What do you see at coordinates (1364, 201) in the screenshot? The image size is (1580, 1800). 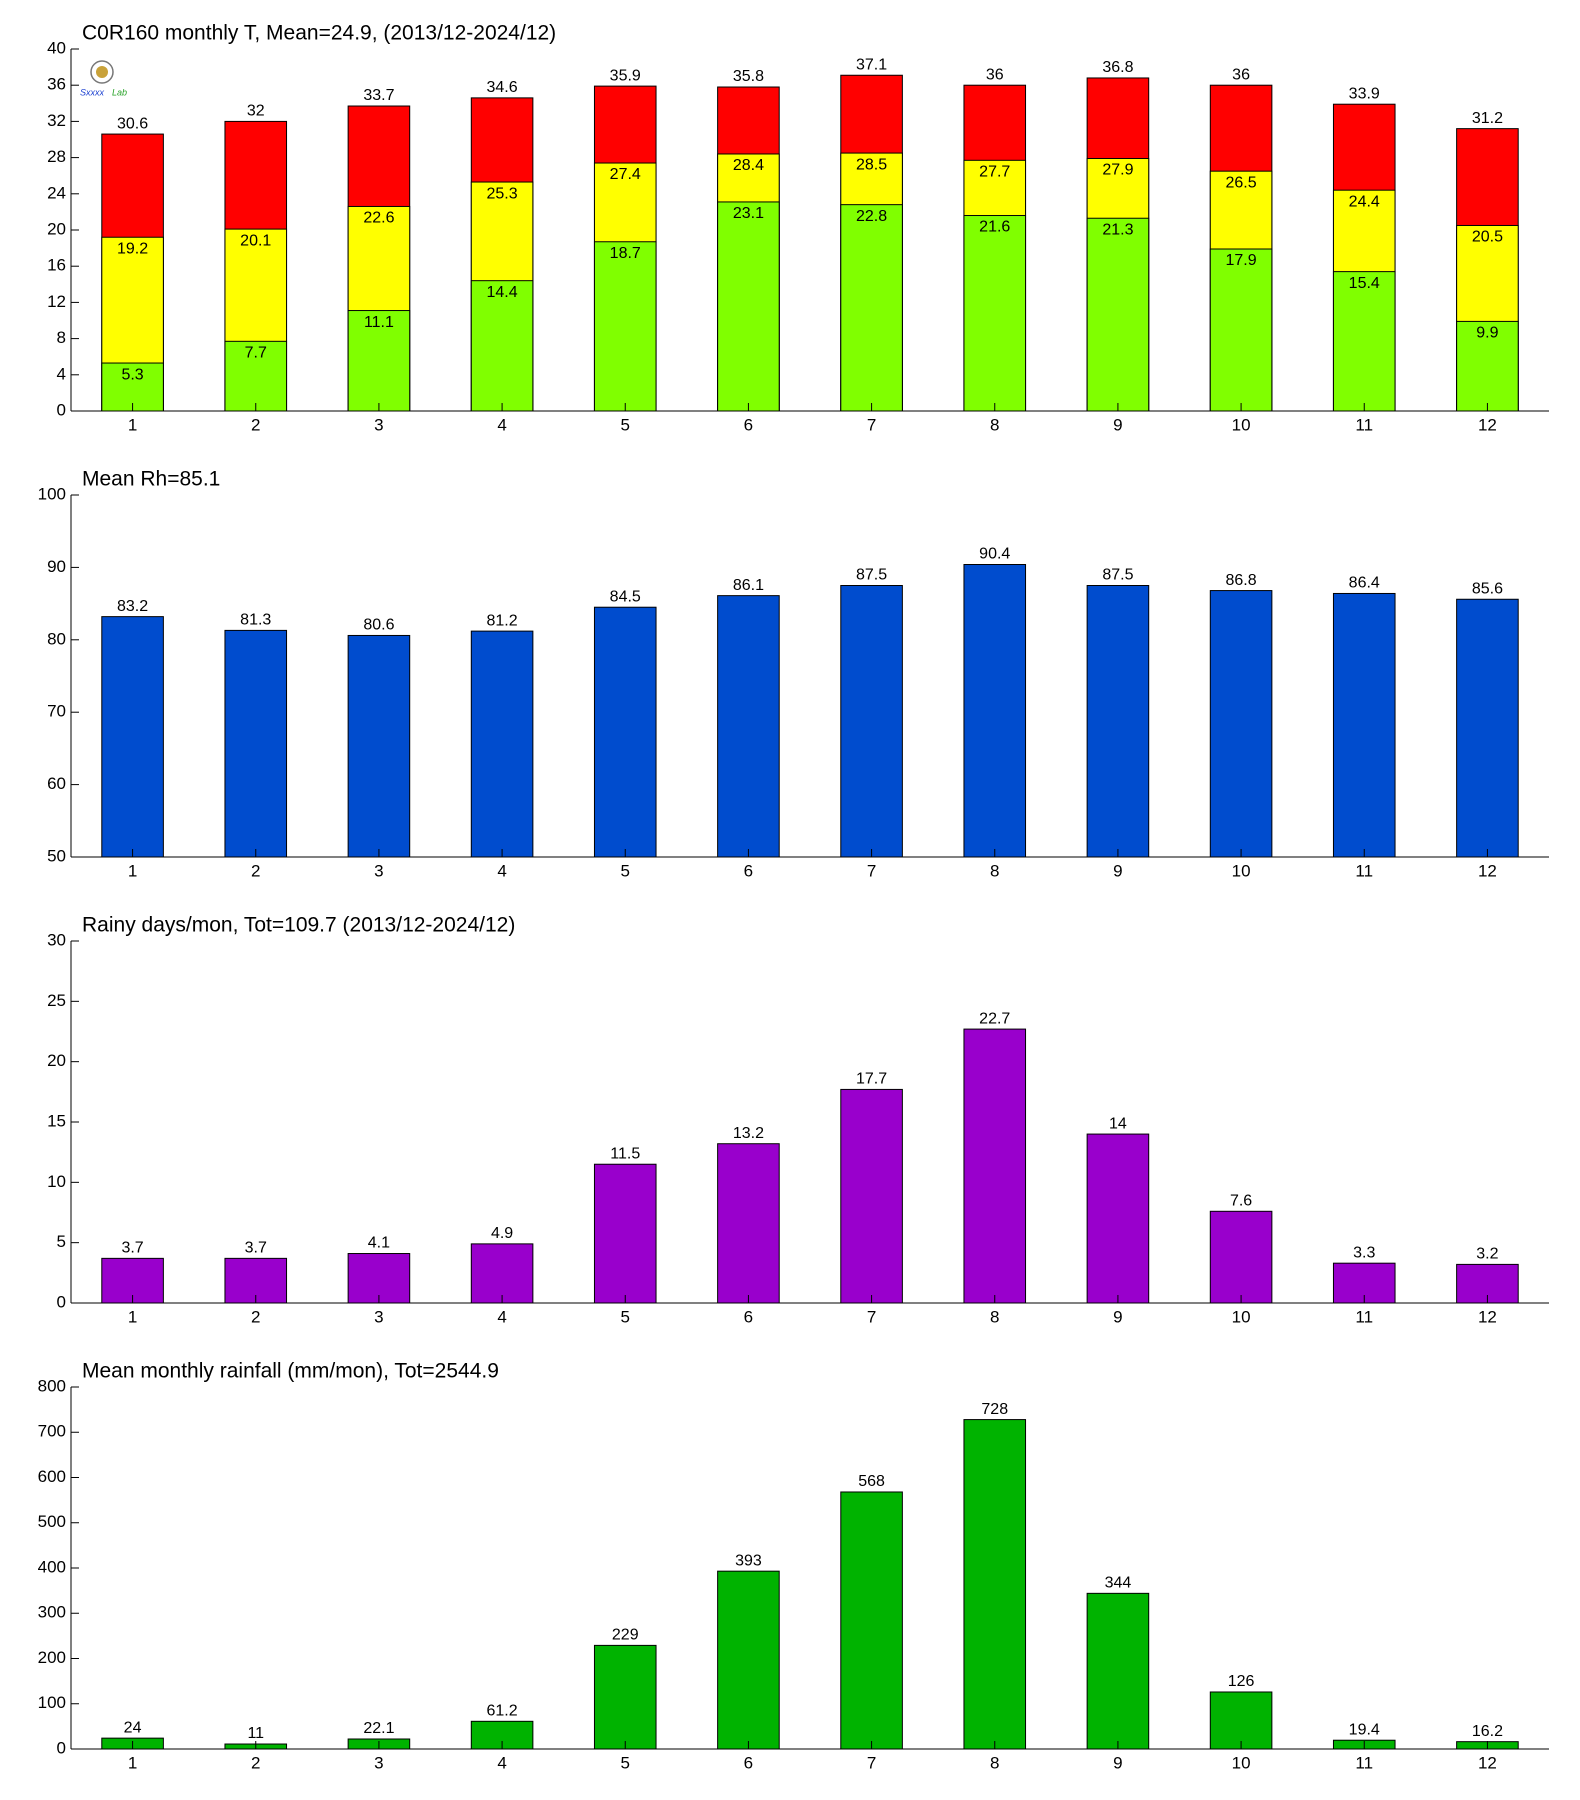 I see `value-label: 24.4` at bounding box center [1364, 201].